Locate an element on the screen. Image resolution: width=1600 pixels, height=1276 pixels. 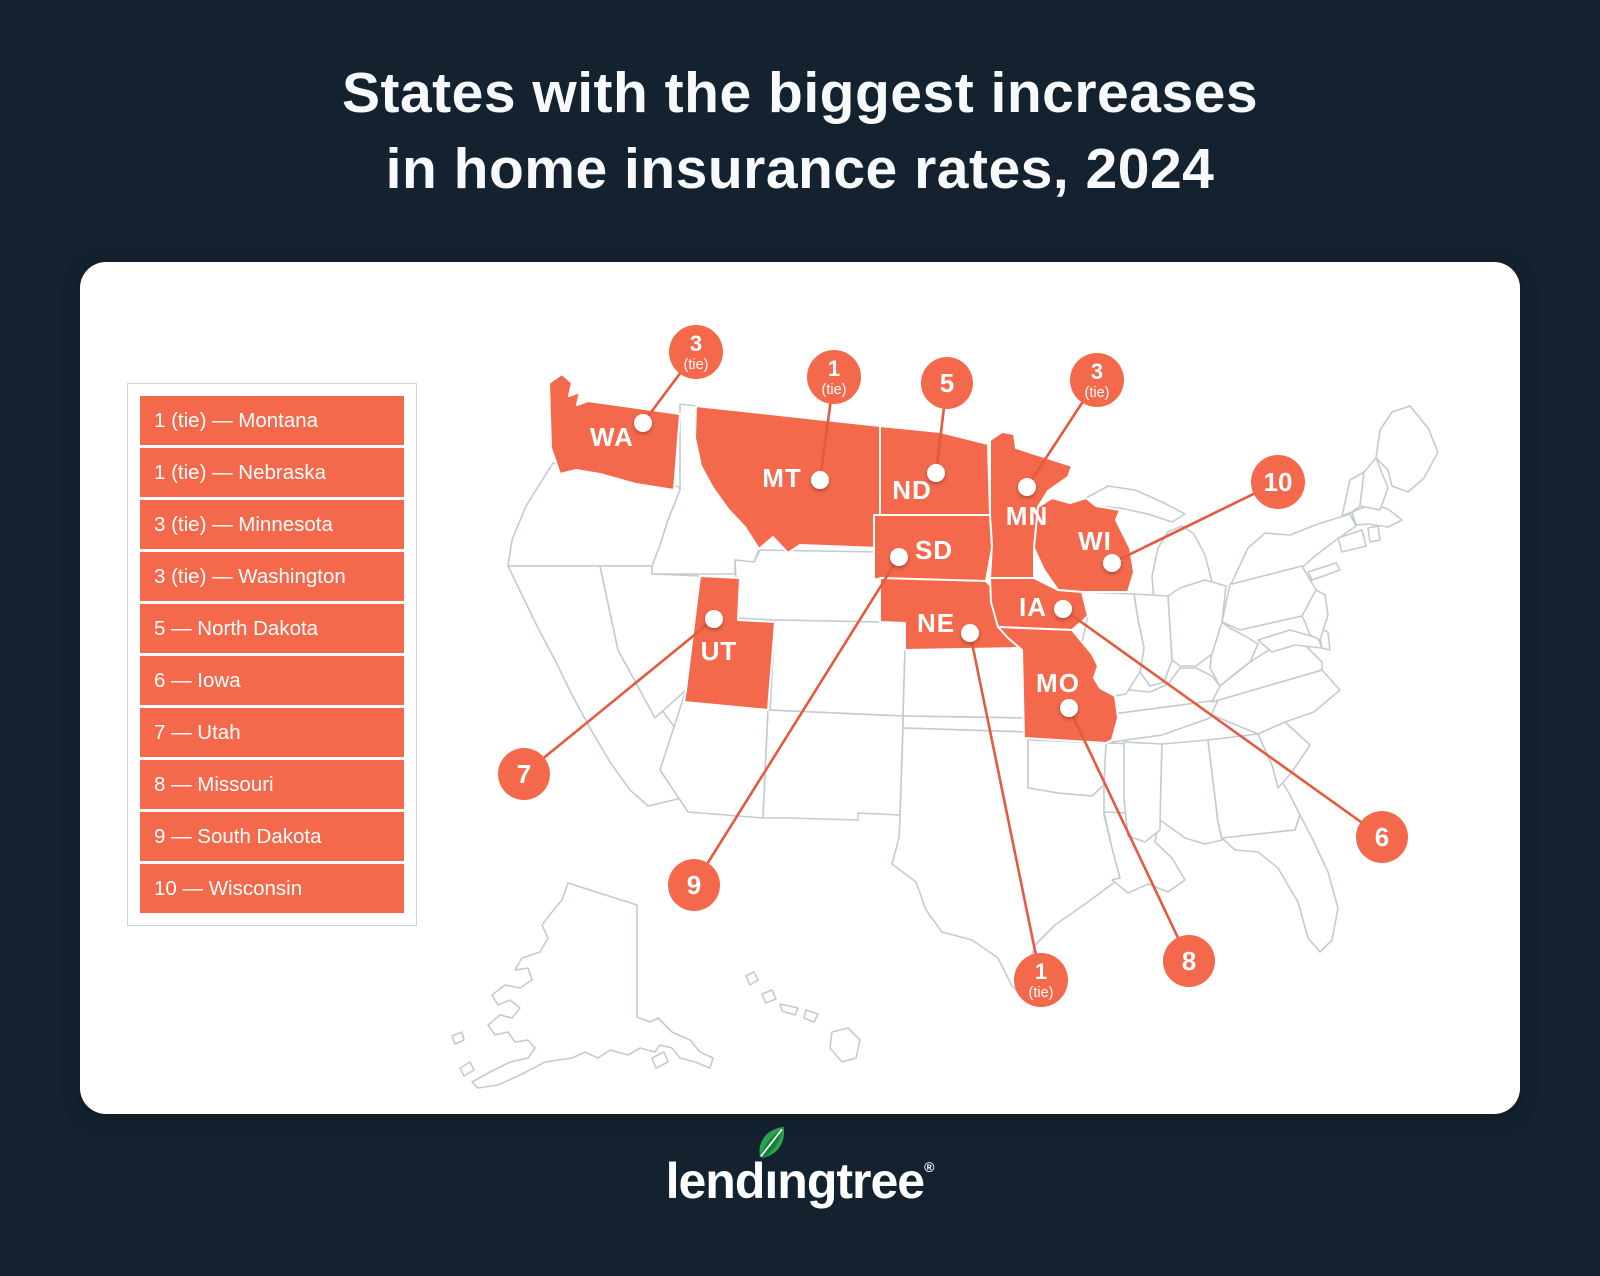
lendingtree-wordmark: lend ıngtree® is located at coordinates (800, 1168).